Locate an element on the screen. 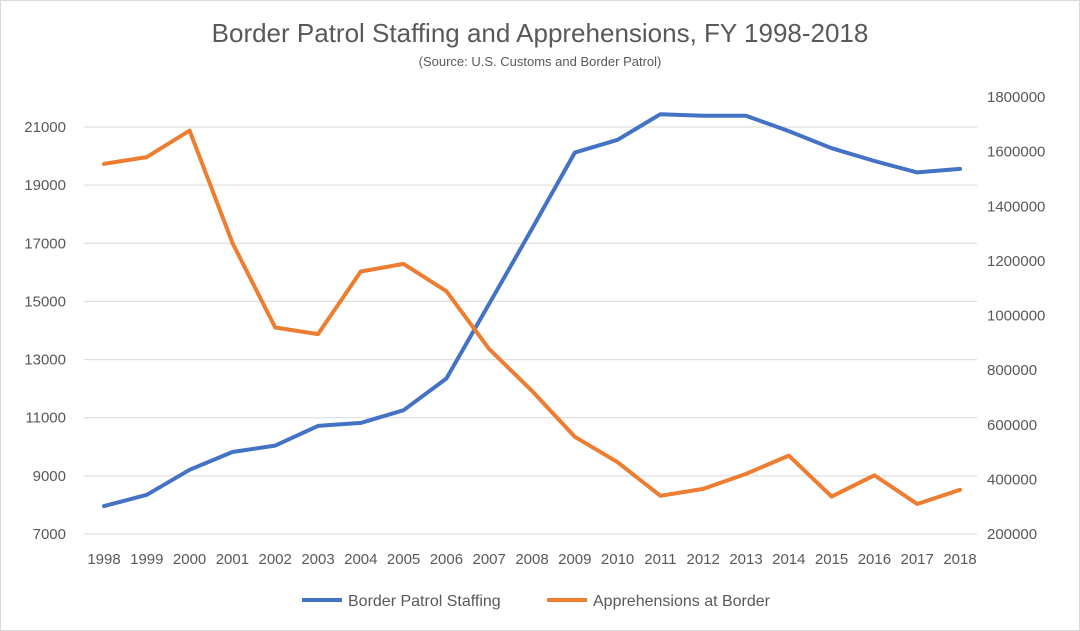  x-axis-tick-label: 1999 is located at coordinates (146, 559).